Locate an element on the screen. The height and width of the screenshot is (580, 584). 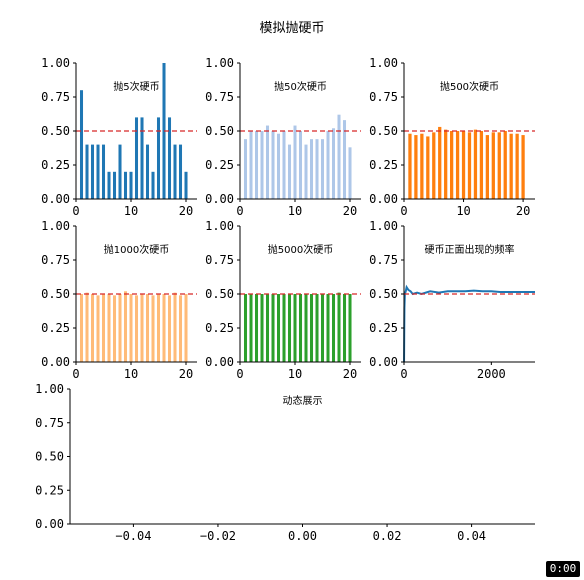
x-tick-label: −0.04 is located at coordinates (133, 536).